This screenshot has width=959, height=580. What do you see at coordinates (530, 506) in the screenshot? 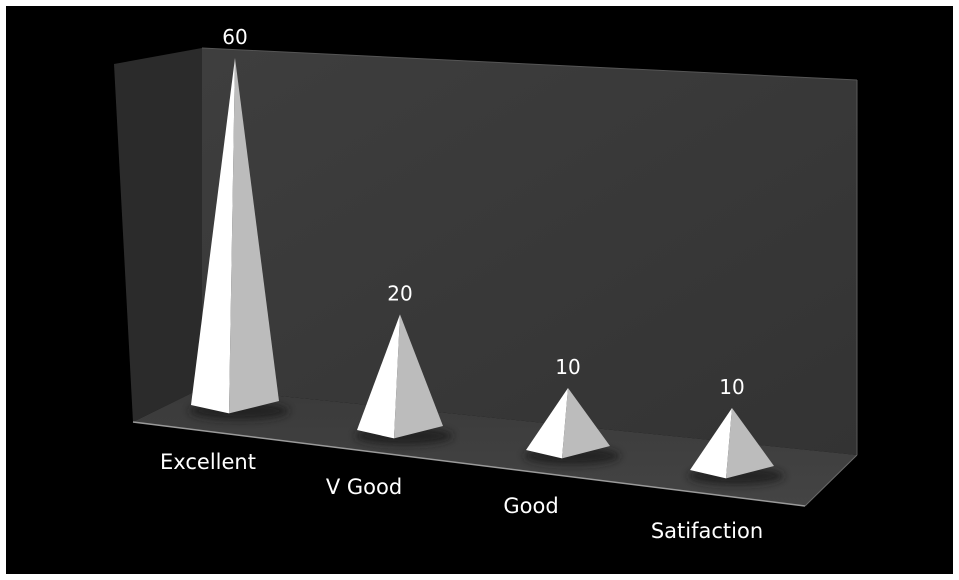
I see `category-label: Good` at bounding box center [530, 506].